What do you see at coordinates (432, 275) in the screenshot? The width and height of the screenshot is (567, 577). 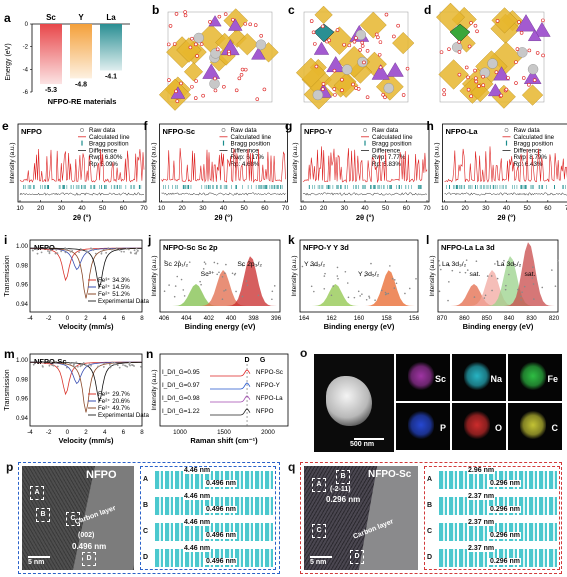 I see `y-axis-label: Intensity (a.u.)` at bounding box center [432, 275].